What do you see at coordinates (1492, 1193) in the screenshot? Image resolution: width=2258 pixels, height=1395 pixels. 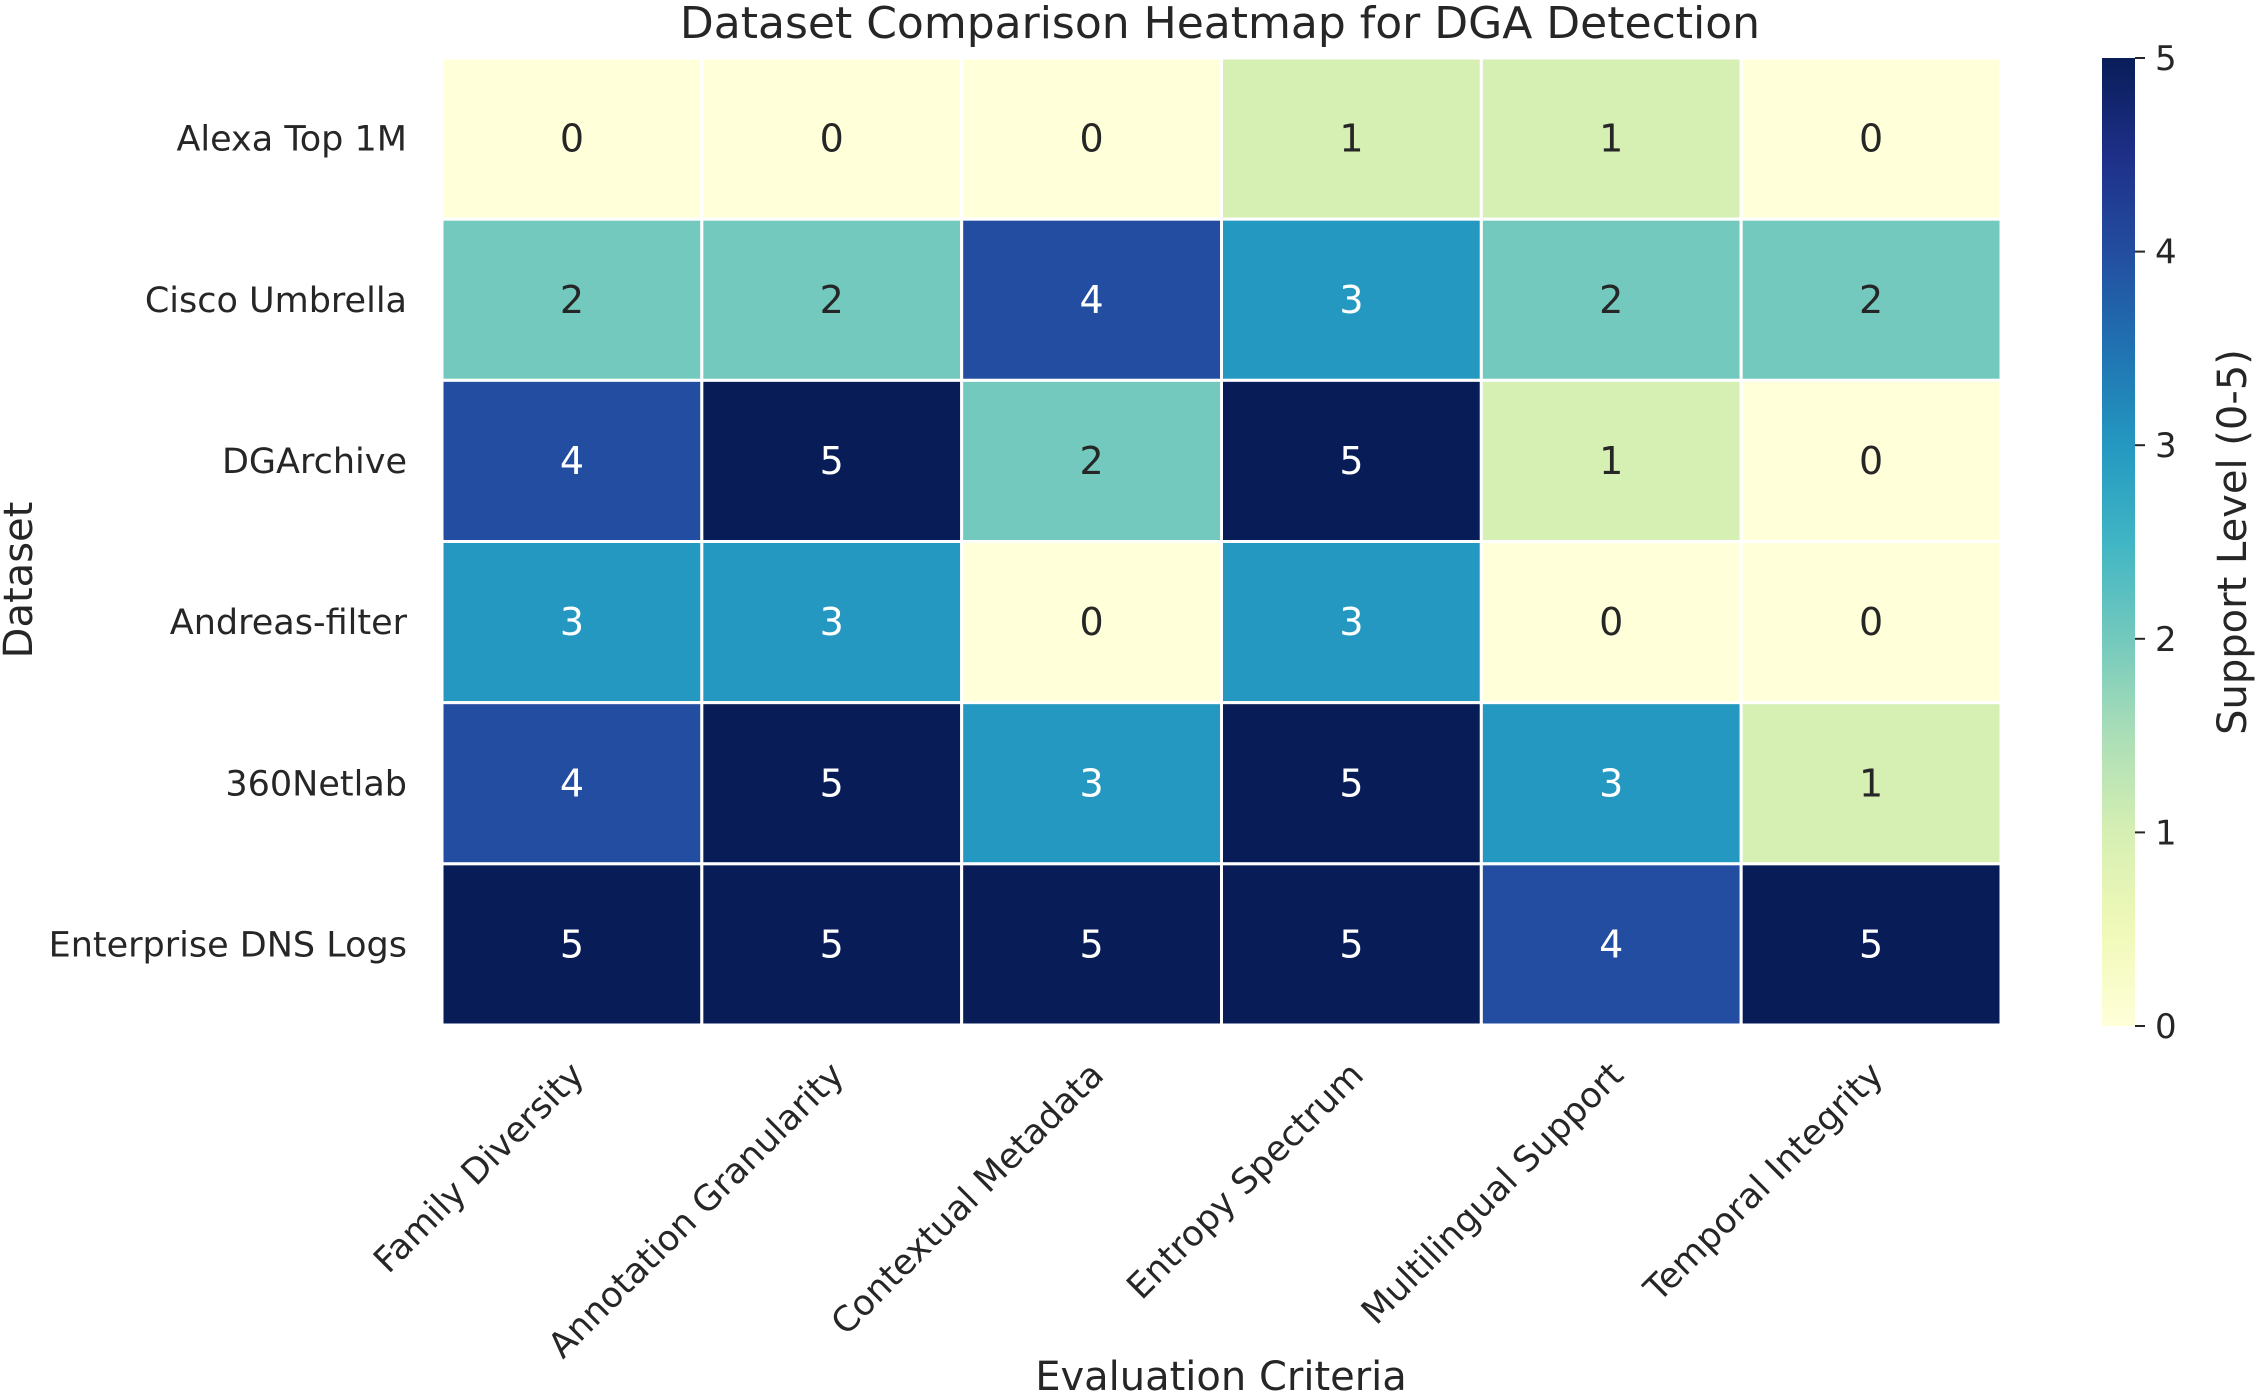 I see `x-tick-label: Multilingual Support` at bounding box center [1492, 1193].